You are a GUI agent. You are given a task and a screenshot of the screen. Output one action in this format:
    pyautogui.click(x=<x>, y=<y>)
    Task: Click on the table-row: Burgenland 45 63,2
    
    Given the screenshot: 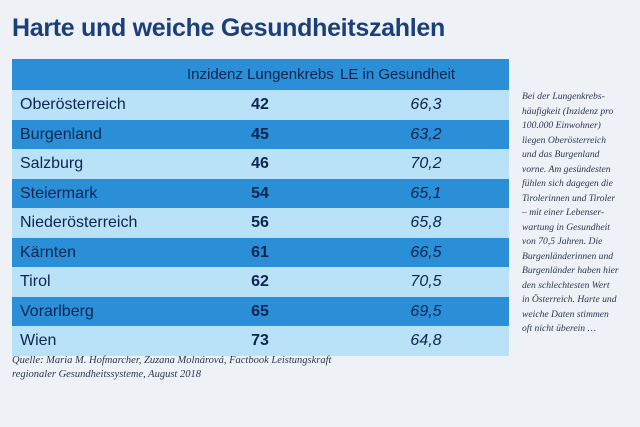 What is the action you would take?
    pyautogui.click(x=260, y=134)
    